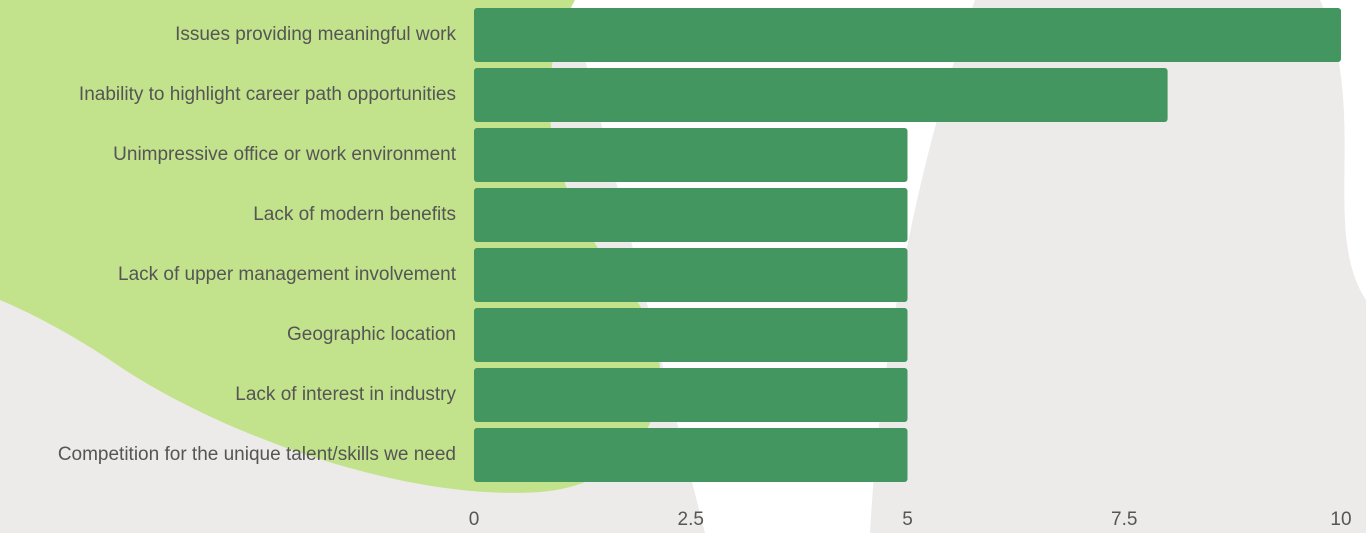 This screenshot has width=1366, height=533. Describe the element at coordinates (315, 34) in the screenshot. I see `y-tick-label: Issues providing meaningful work` at that location.